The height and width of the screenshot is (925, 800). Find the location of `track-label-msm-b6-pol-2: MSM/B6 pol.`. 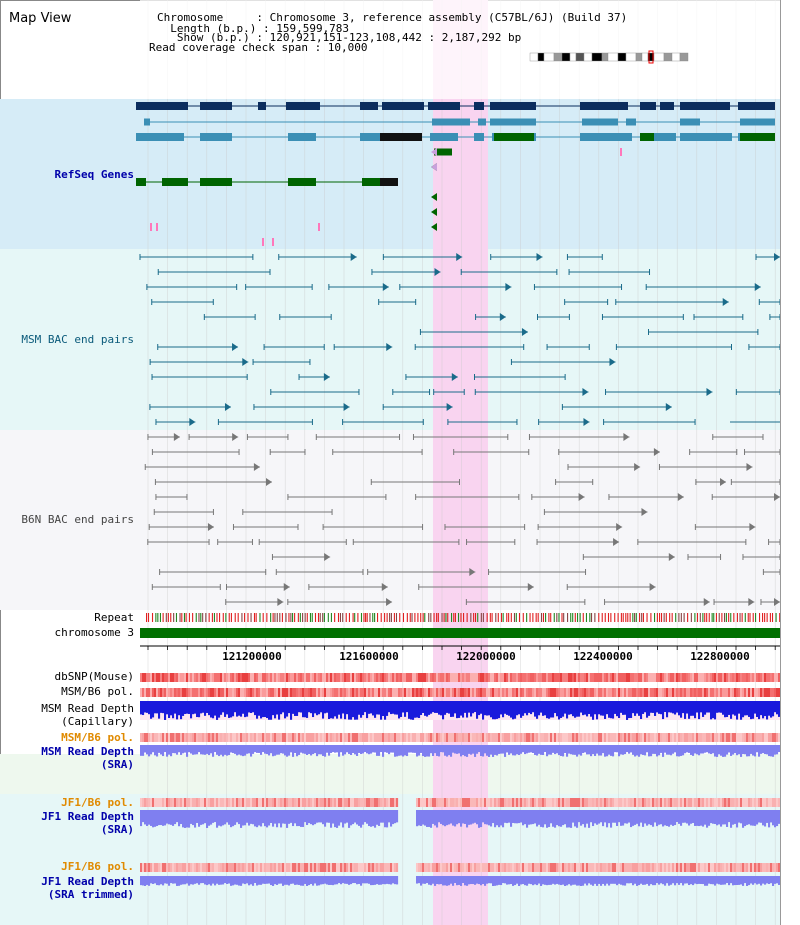

track-label-msm-b6-pol-2: MSM/B6 pol. is located at coordinates (97, 737).